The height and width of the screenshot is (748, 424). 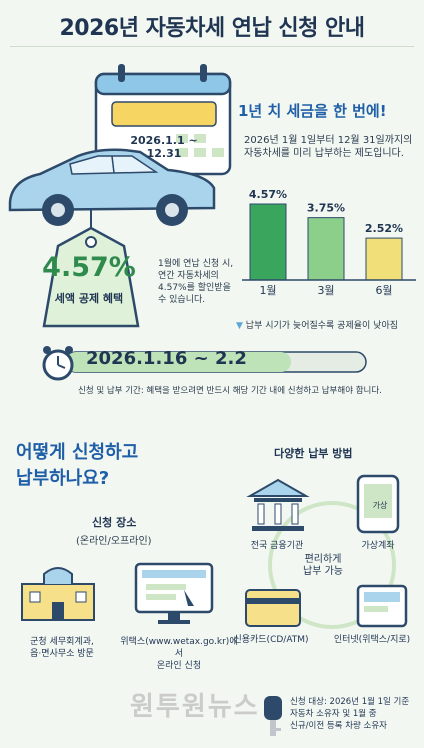 I want to click on method-bank: 전국 금융기관, so click(x=277, y=546).